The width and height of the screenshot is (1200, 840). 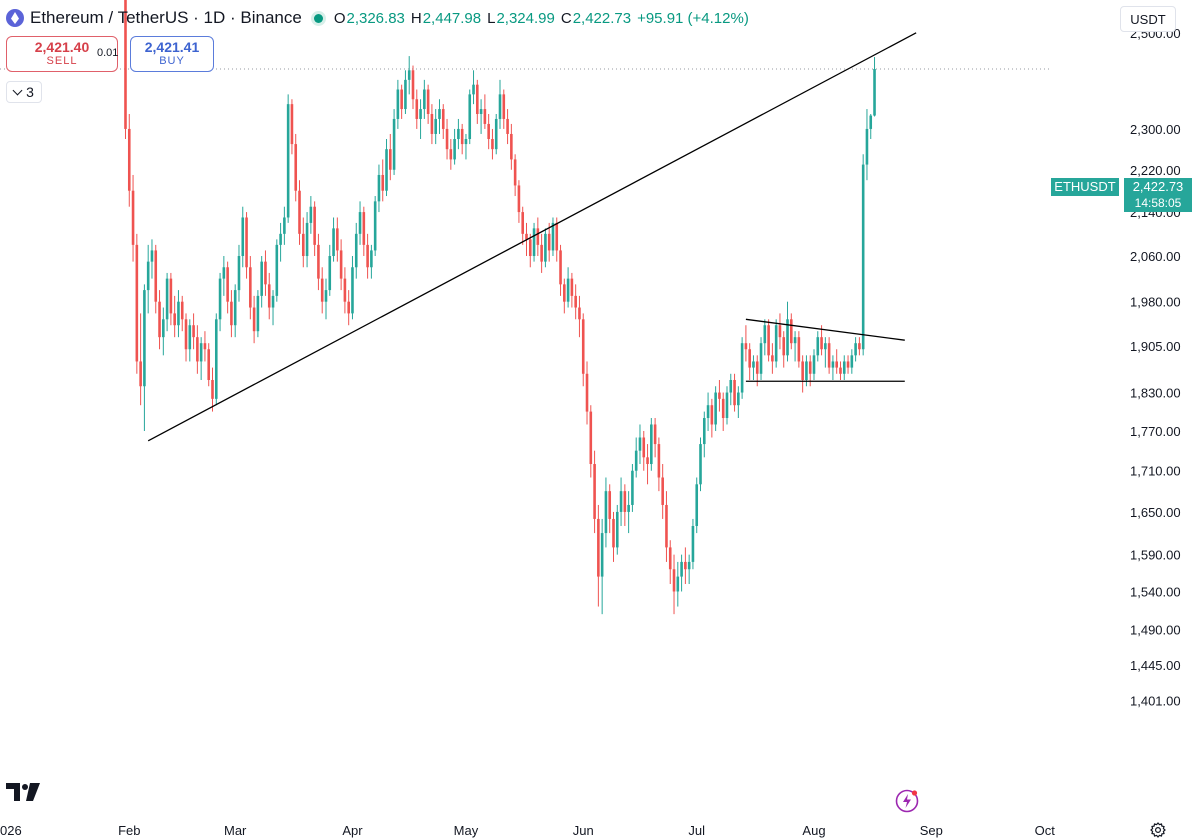 I want to click on time-axis: 026 Feb Mar Apr May Jun Jul Aug Sep Oct, so click(x=527, y=830).